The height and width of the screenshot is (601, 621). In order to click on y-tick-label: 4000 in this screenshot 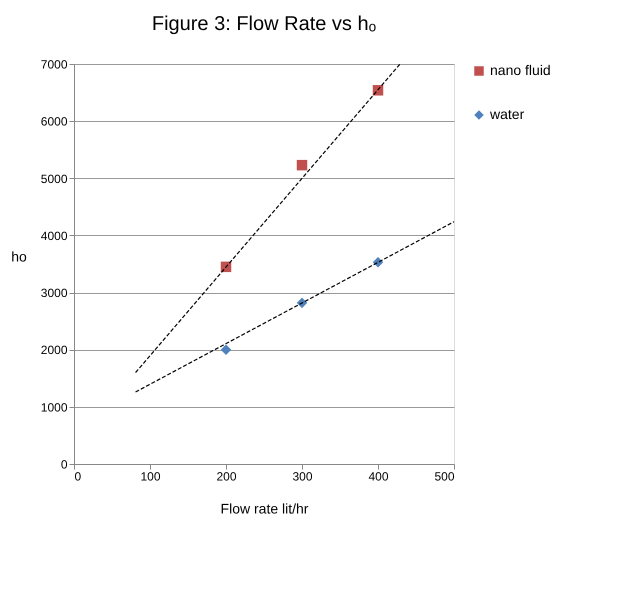, I will do `click(54, 235)`.